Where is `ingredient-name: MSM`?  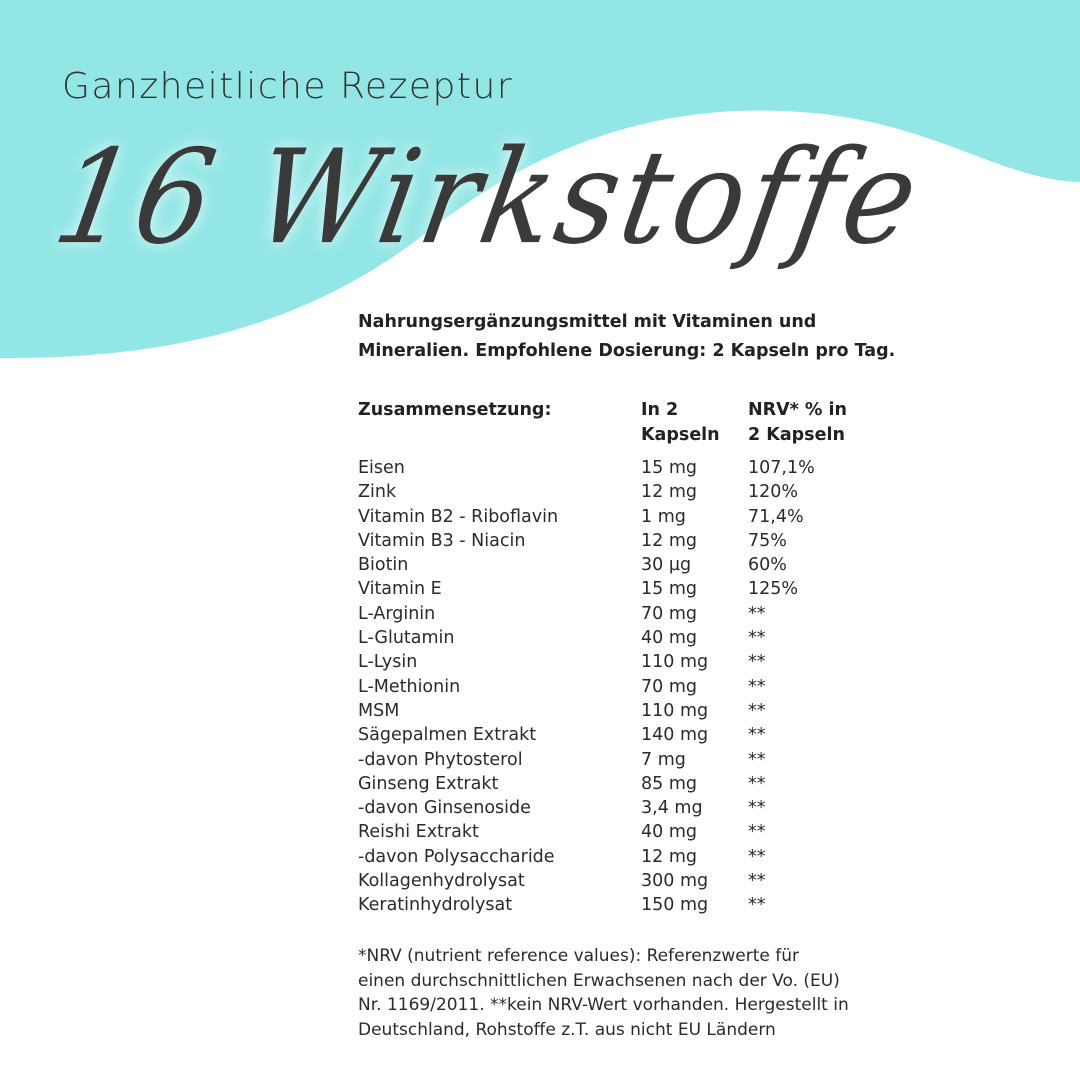 ingredient-name: MSM is located at coordinates (379, 710).